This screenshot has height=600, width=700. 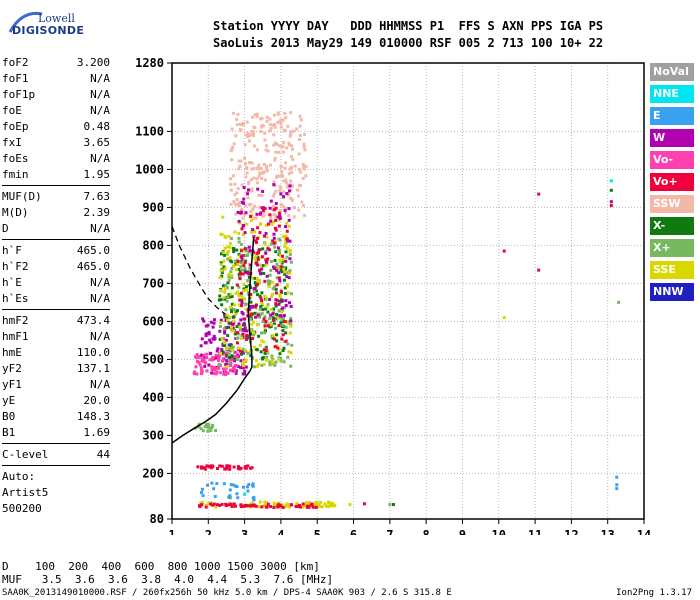 I want to click on legend-item-nnw: NNW, so click(x=672, y=292).